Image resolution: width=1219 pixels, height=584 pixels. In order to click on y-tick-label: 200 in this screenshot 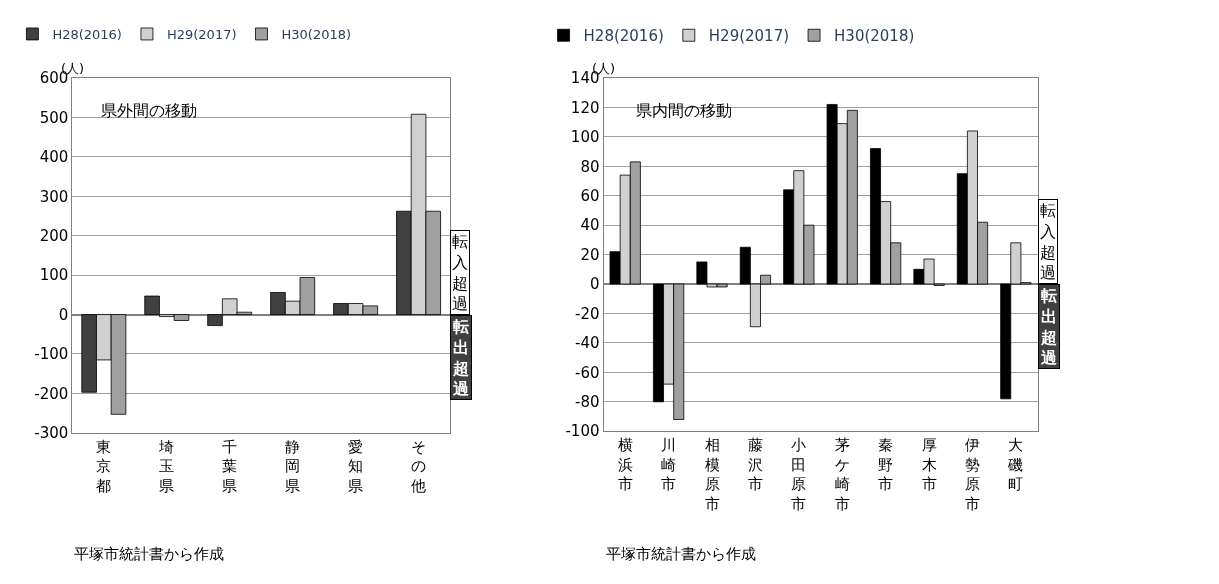, I will do `click(54, 235)`.